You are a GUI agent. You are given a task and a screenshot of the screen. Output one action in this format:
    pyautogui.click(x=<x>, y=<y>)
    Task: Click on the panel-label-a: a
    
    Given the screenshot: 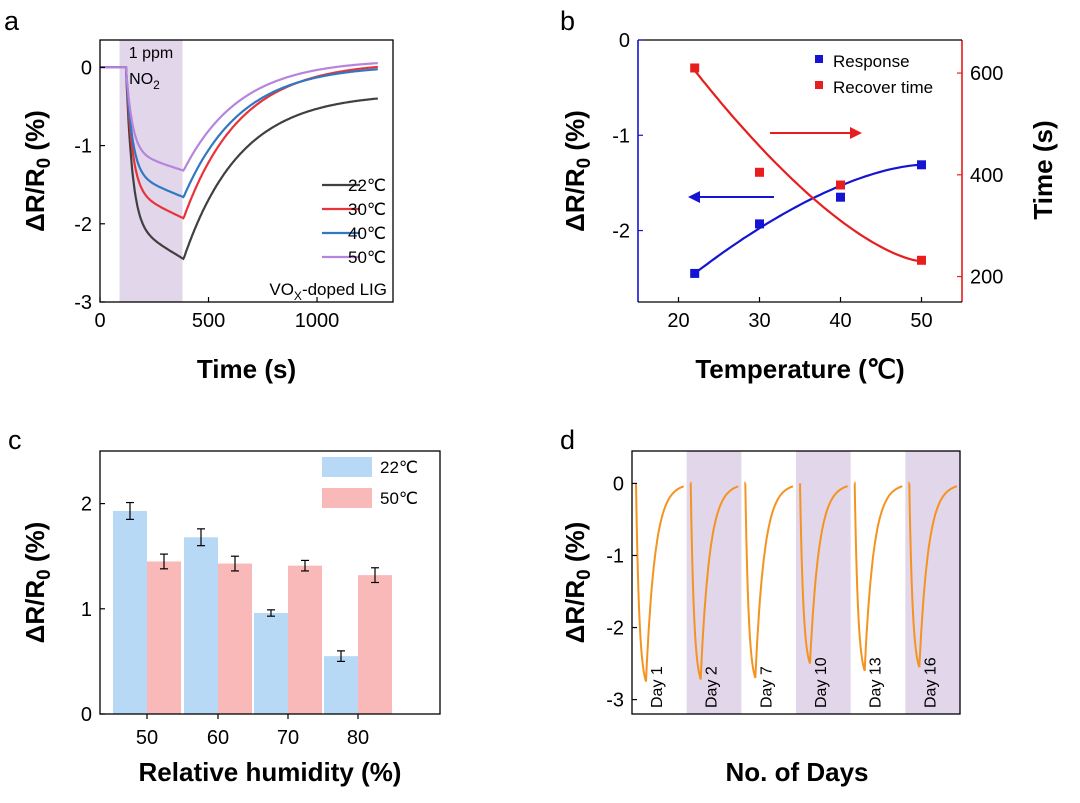 What is the action you would take?
    pyautogui.click(x=12, y=21)
    